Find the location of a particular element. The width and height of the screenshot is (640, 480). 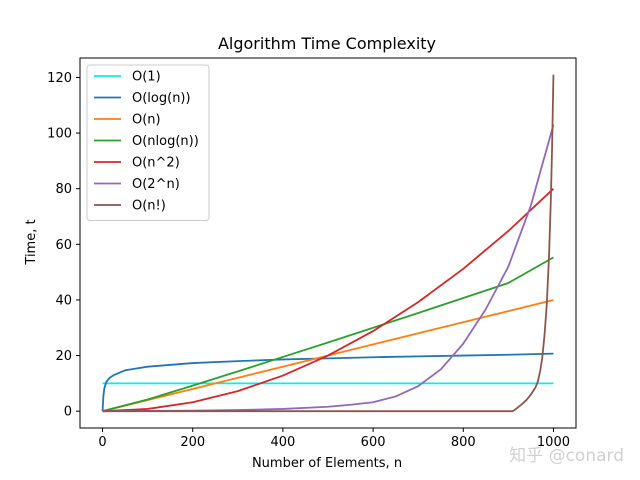

x-axis-label: Number of Elements, n is located at coordinates (327, 463).